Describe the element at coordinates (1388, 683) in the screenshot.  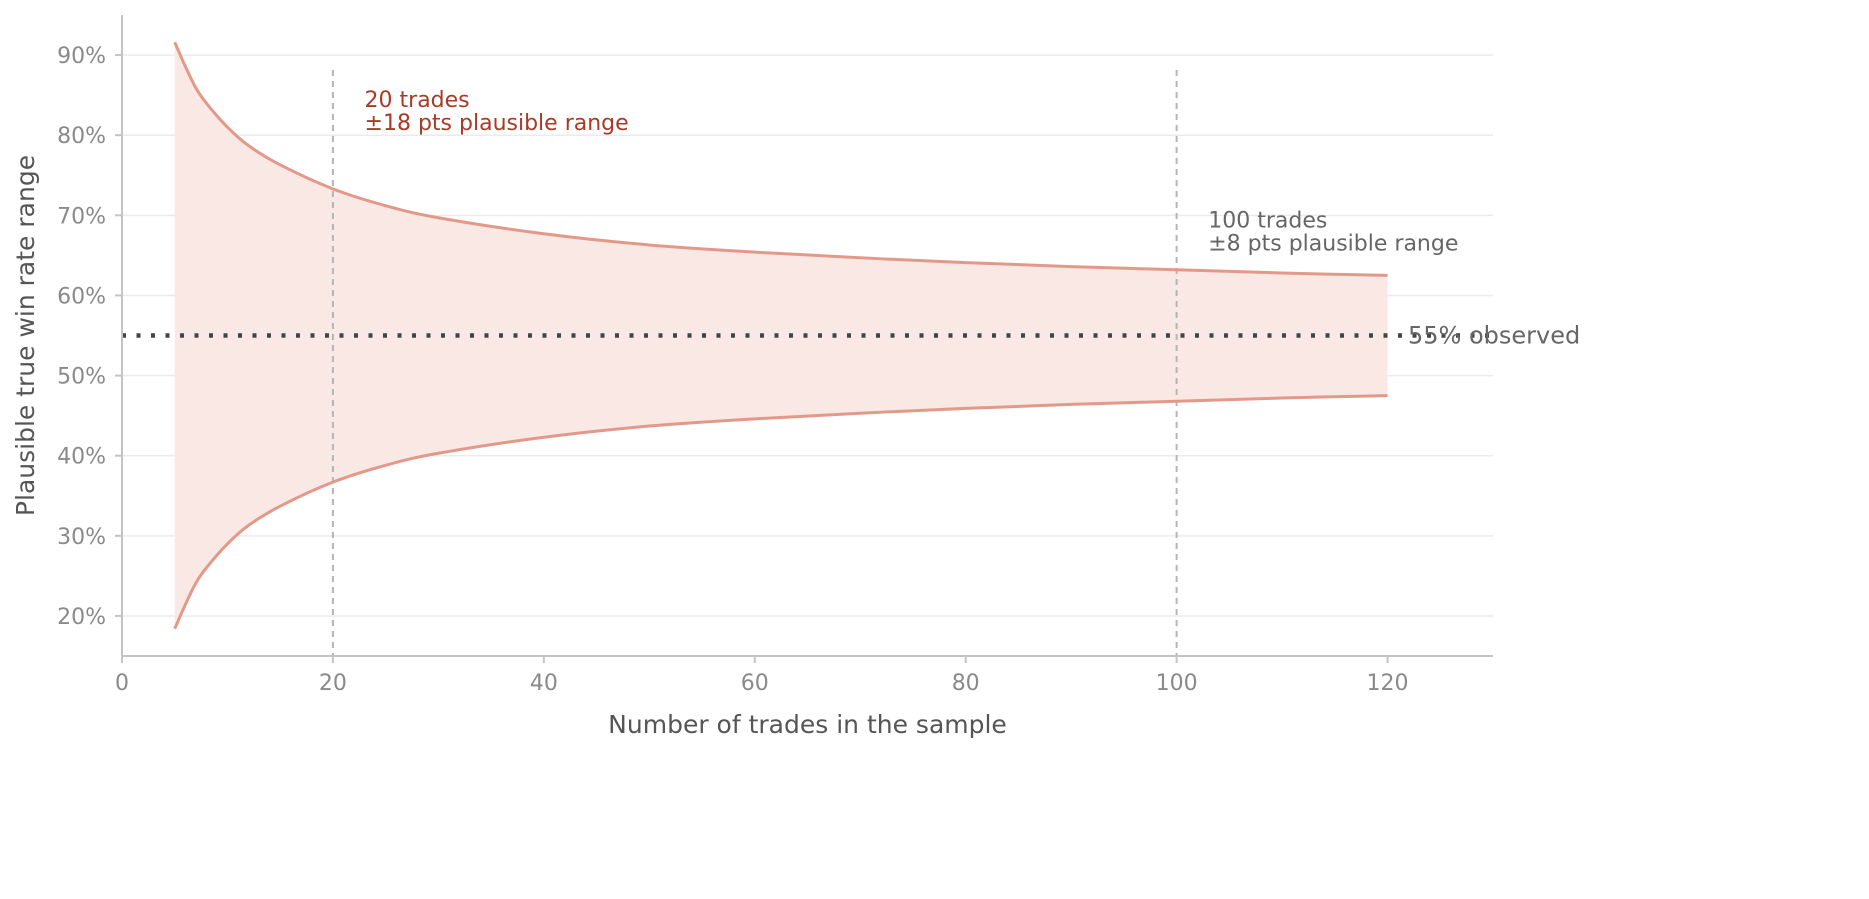
I see `x-tick-label-120: 120` at that location.